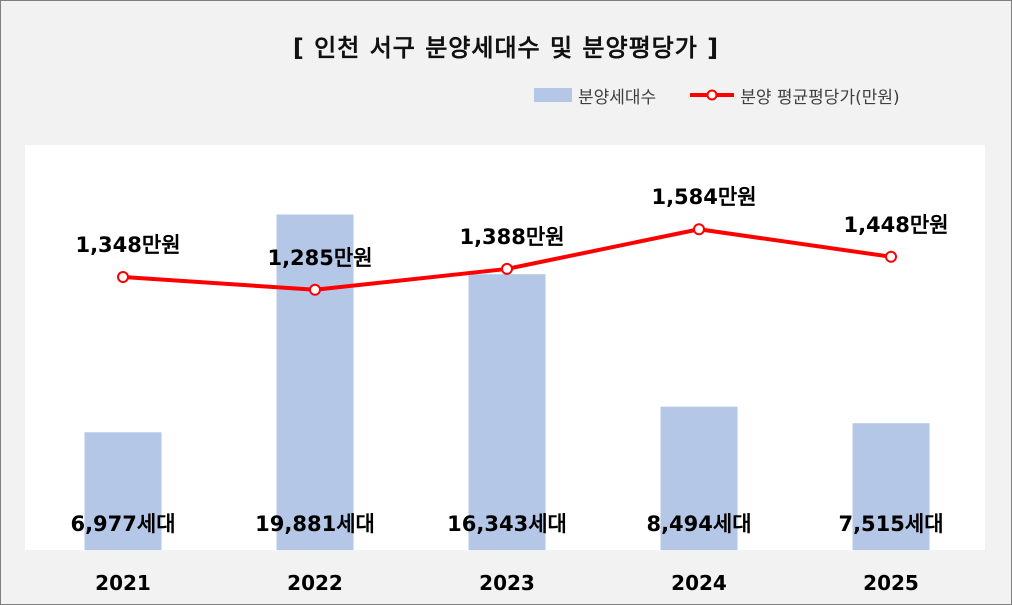 Image resolution: width=1012 pixels, height=605 pixels. What do you see at coordinates (315, 382) in the screenshot?
I see `bar-2022` at bounding box center [315, 382].